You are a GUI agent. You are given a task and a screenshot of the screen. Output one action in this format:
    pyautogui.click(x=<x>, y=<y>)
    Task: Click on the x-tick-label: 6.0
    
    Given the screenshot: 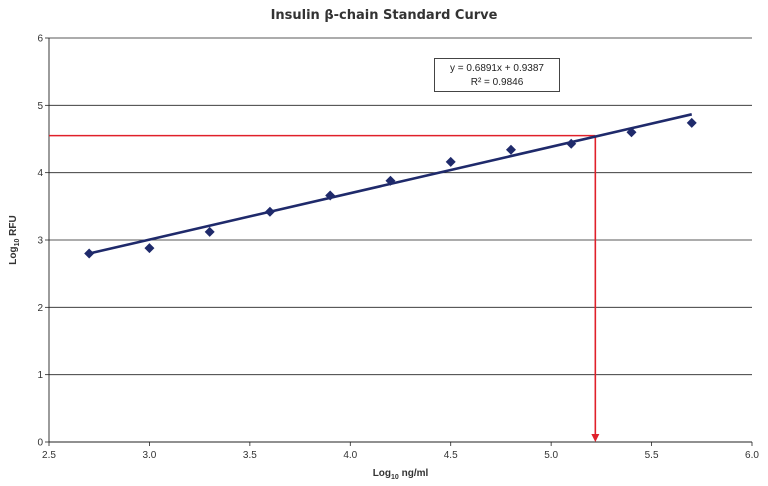 What is the action you would take?
    pyautogui.click(x=752, y=455)
    